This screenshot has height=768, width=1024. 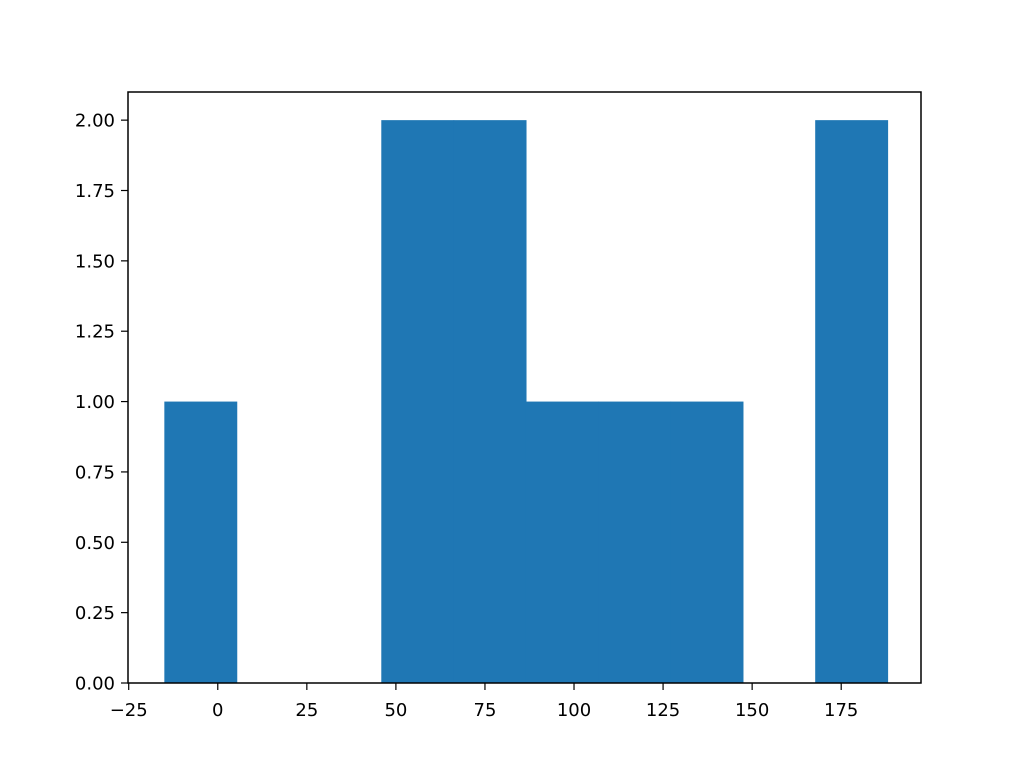 I want to click on y-tick-label: 1.00, so click(x=95, y=402).